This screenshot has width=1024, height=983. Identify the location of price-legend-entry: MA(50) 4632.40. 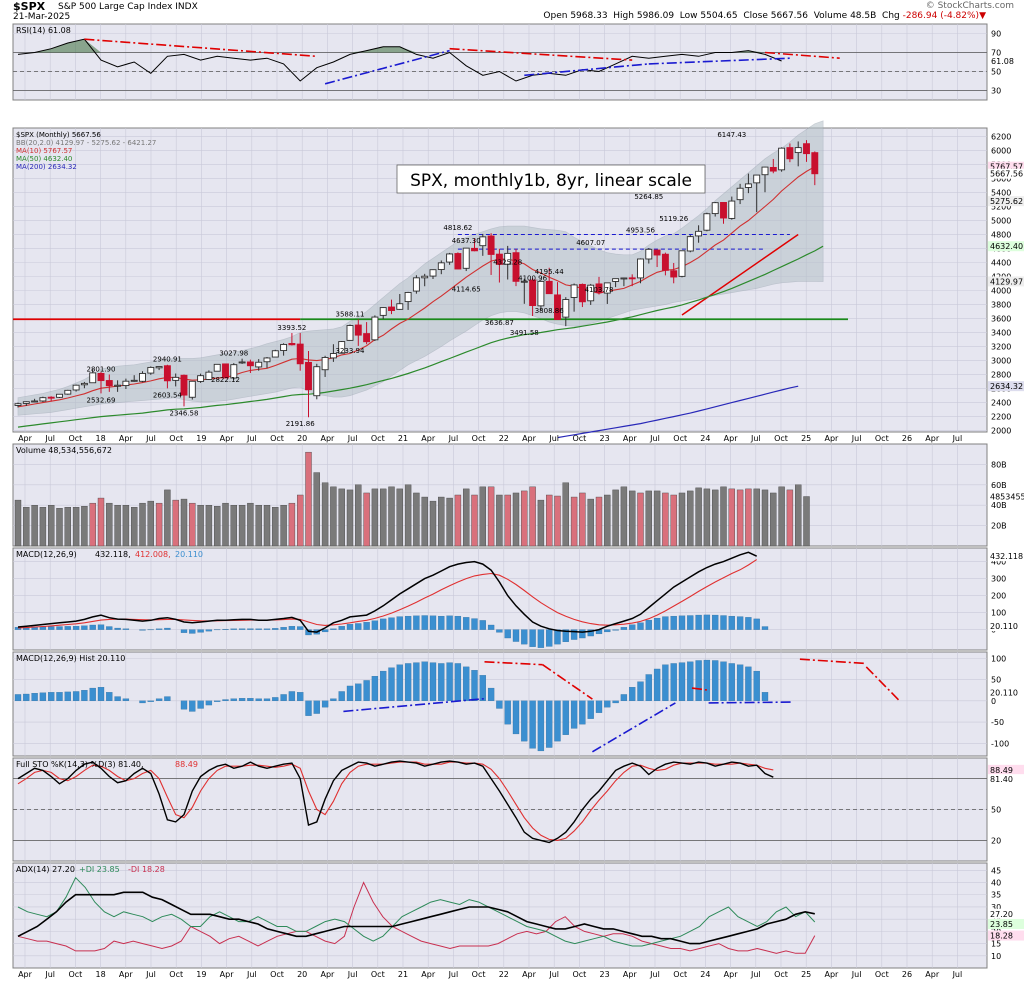
(44, 159).